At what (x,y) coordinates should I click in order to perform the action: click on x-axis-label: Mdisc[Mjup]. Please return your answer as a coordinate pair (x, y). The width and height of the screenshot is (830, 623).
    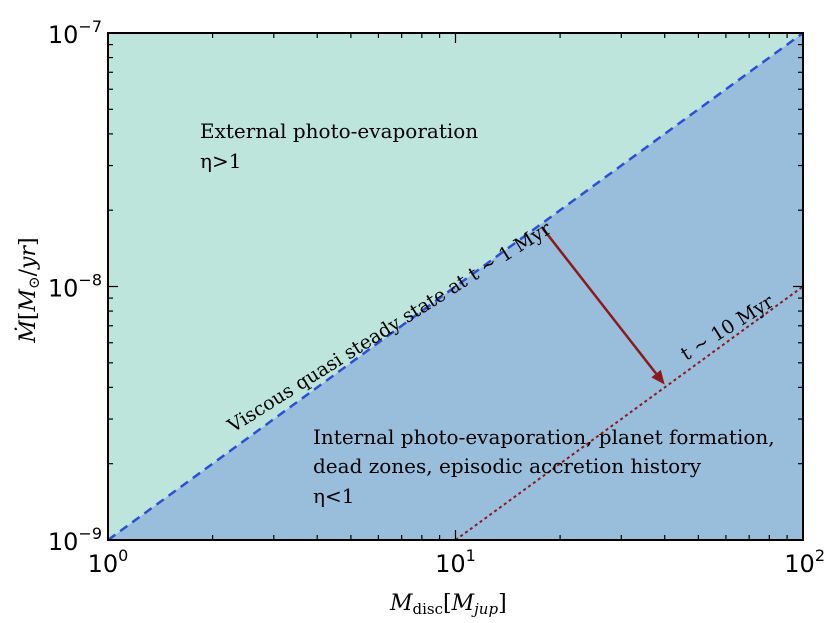
    Looking at the image, I should click on (448, 604).